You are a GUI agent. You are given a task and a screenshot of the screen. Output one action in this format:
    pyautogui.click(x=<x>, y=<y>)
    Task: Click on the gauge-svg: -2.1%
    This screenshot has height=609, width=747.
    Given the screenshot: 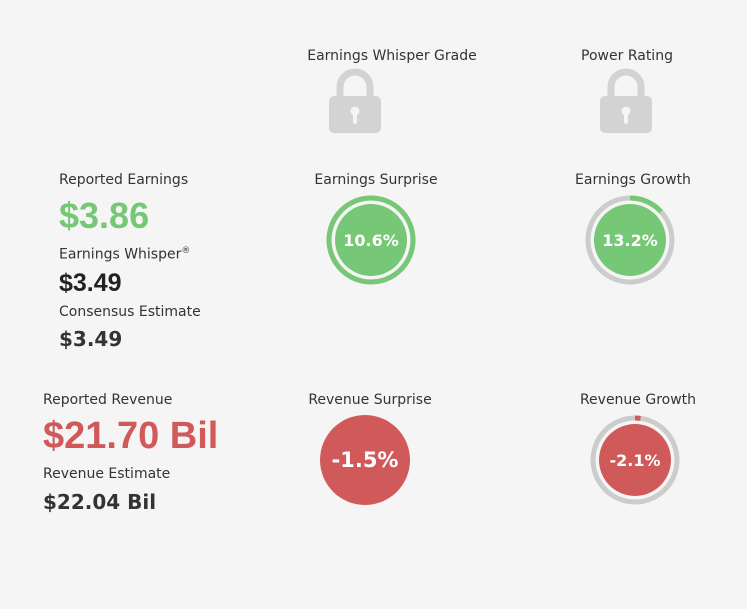 What is the action you would take?
    pyautogui.click(x=635, y=460)
    